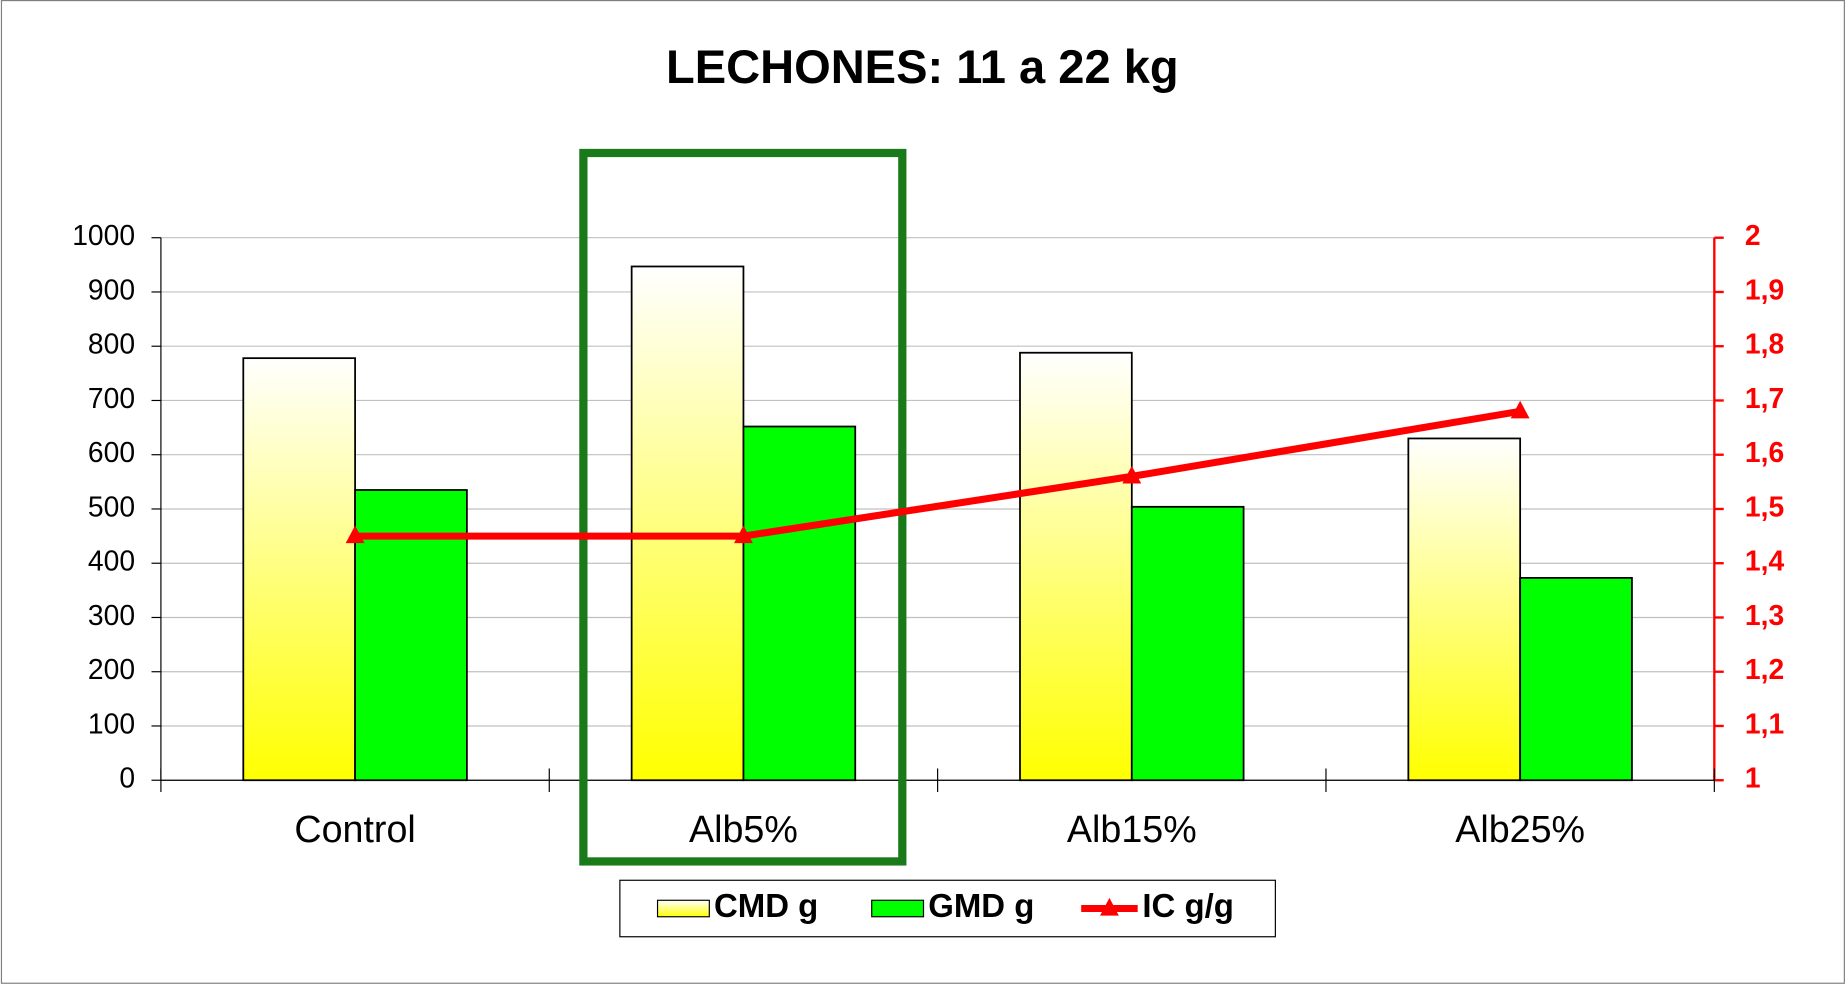  Describe the element at coordinates (1764, 615) in the screenshot. I see `y2-tick-label: 1,3` at that location.